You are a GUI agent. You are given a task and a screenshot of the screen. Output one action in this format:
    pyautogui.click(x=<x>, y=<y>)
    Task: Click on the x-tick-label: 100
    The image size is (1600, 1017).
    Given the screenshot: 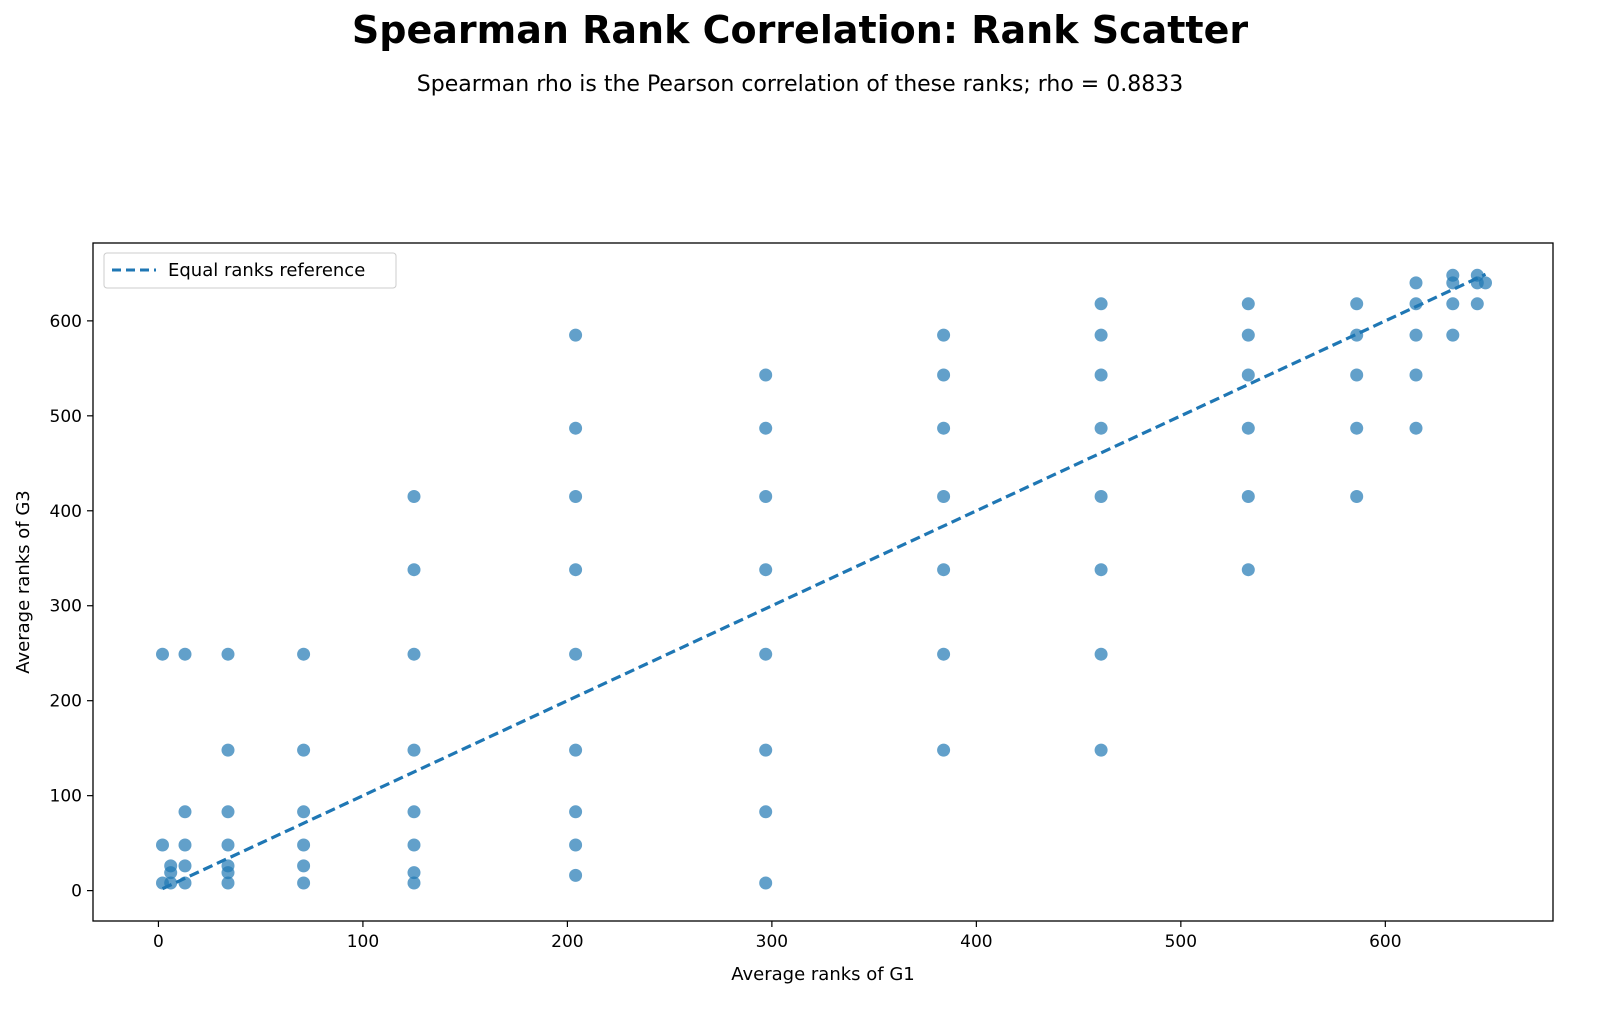 What is the action you would take?
    pyautogui.click(x=363, y=942)
    